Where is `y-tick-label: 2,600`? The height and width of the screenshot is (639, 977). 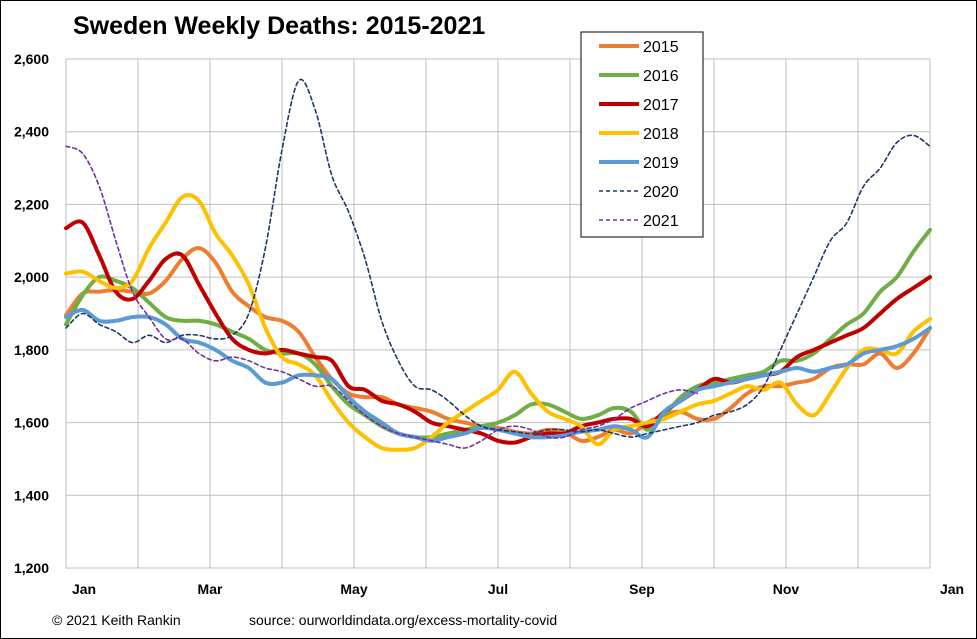 y-tick-label: 2,600 is located at coordinates (31, 59).